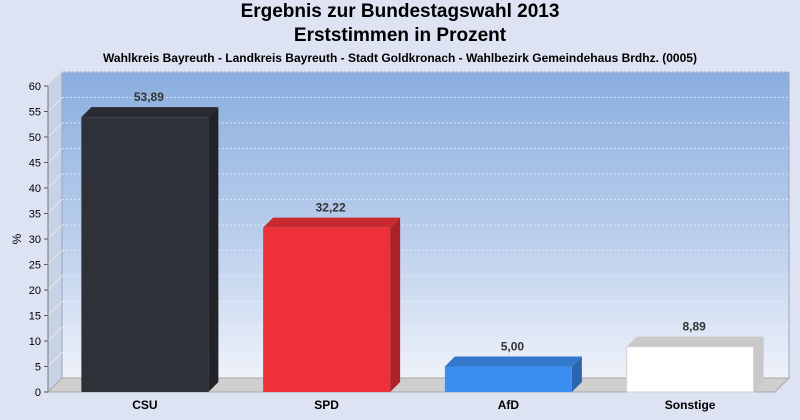 The height and width of the screenshot is (420, 800). Describe the element at coordinates (35, 291) in the screenshot. I see `y-tick-label: 20` at that location.